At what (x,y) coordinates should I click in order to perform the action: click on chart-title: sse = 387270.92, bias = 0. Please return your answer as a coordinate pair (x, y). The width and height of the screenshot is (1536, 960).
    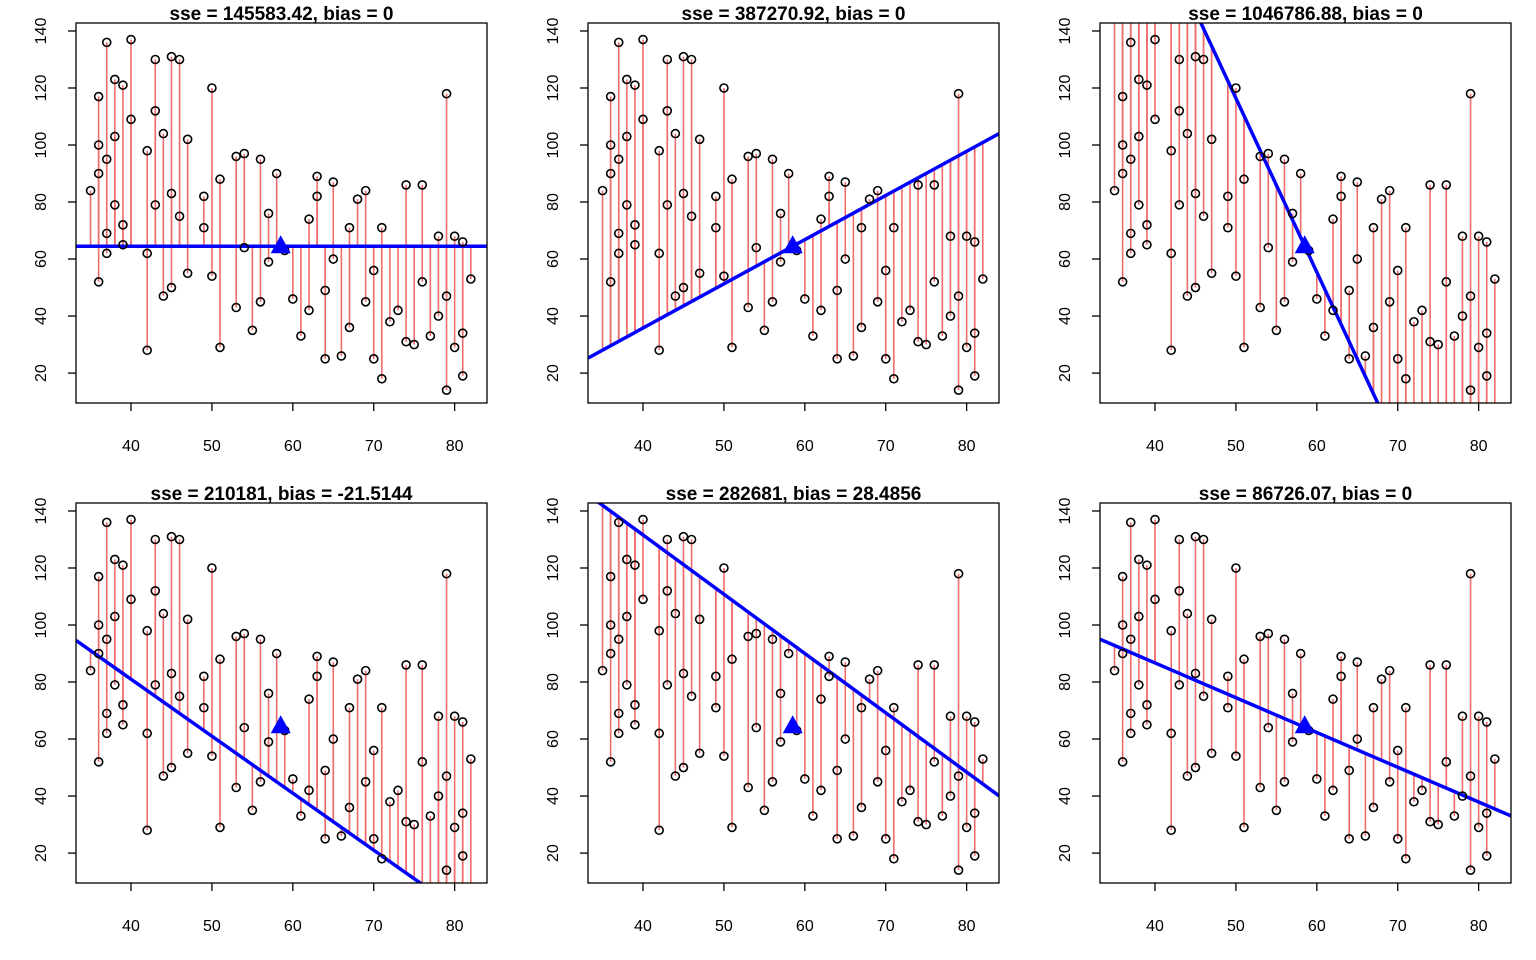
    Looking at the image, I should click on (794, 14).